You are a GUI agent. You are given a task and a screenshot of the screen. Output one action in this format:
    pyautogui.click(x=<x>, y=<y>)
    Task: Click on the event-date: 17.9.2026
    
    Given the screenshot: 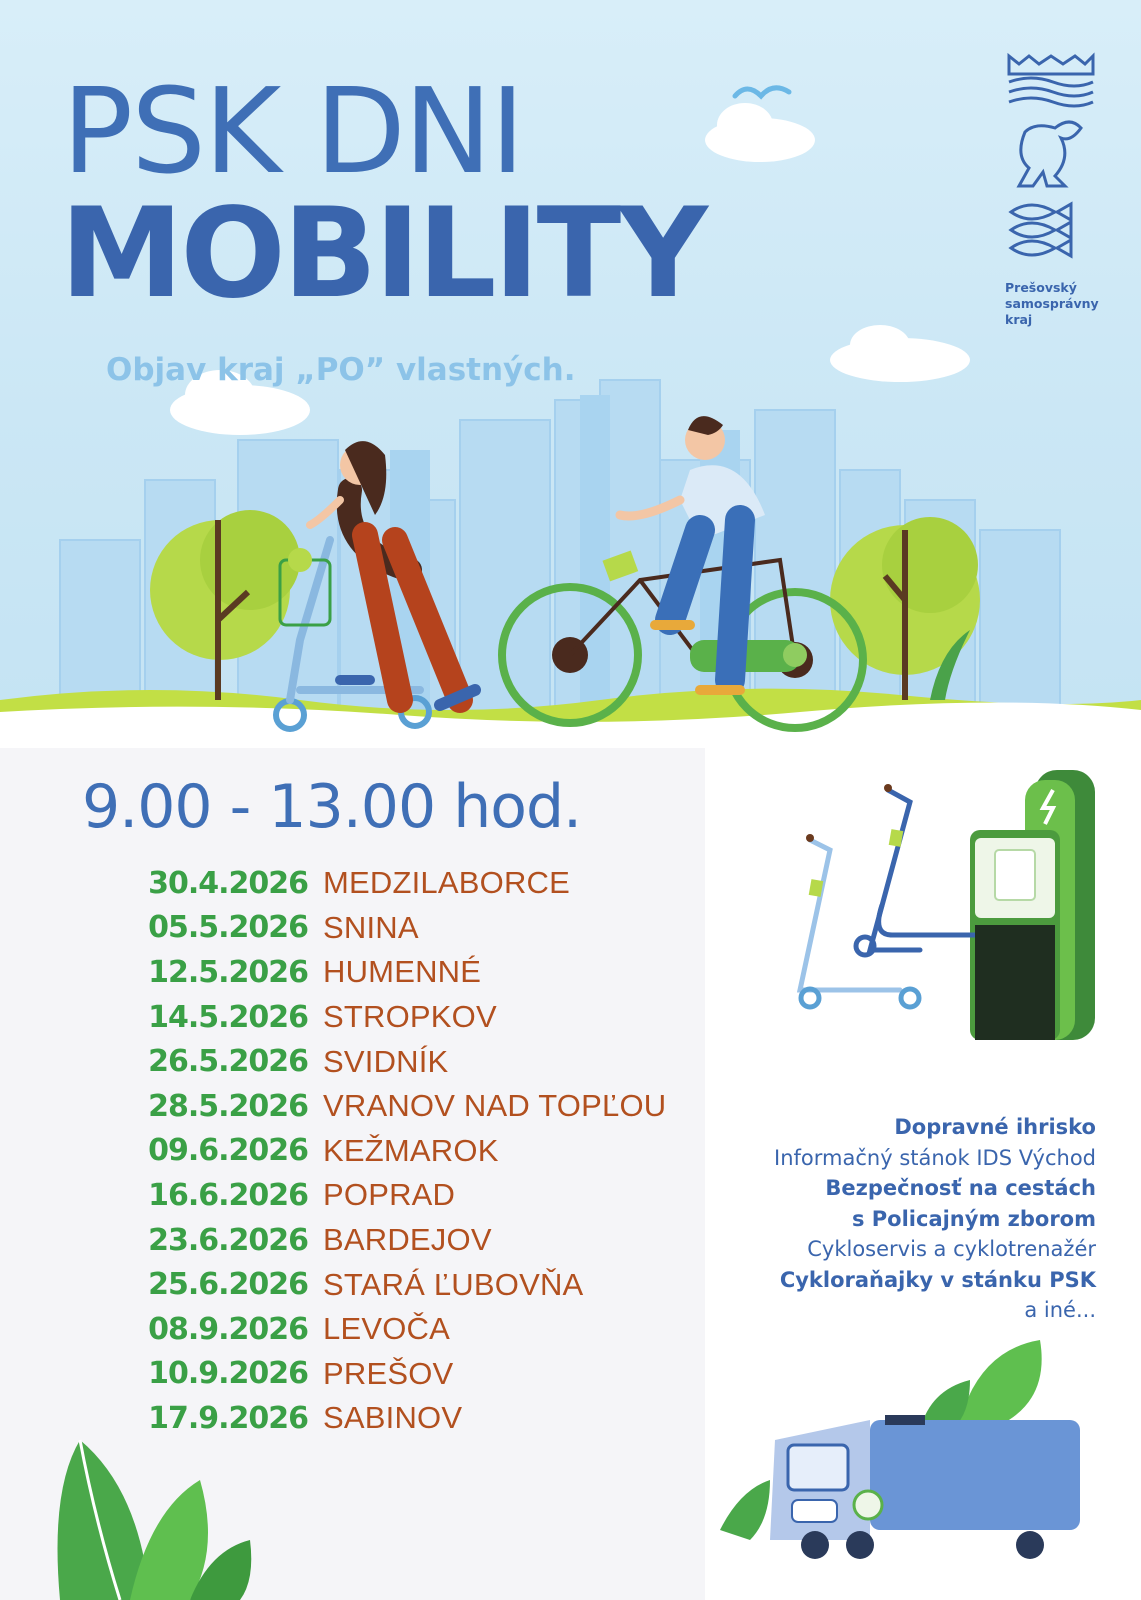 What is the action you would take?
    pyautogui.click(x=228, y=1418)
    